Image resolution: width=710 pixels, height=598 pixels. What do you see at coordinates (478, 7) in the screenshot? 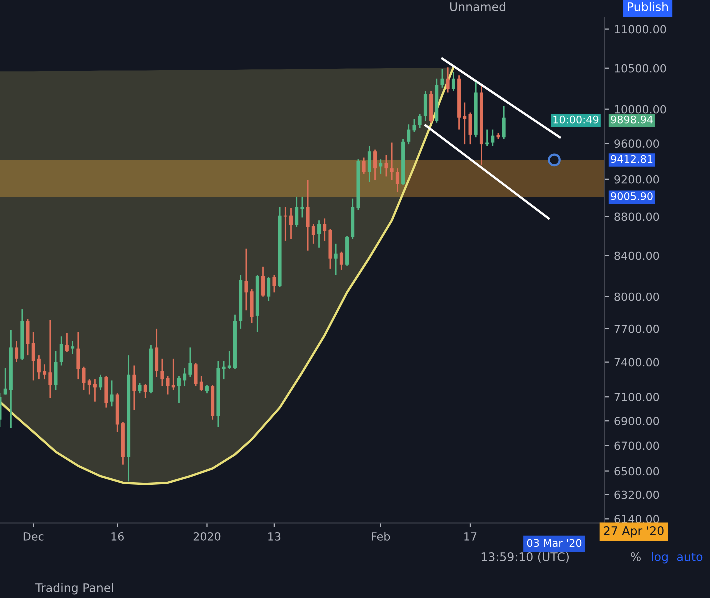
I see `text: Unnamed` at bounding box center [478, 7].